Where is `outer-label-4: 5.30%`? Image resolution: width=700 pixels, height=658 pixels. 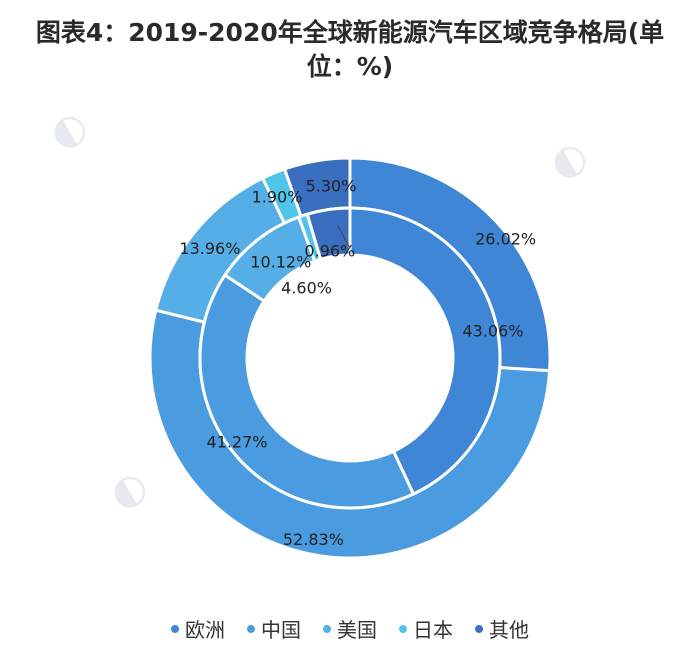
outer-label-4: 5.30% is located at coordinates (331, 185).